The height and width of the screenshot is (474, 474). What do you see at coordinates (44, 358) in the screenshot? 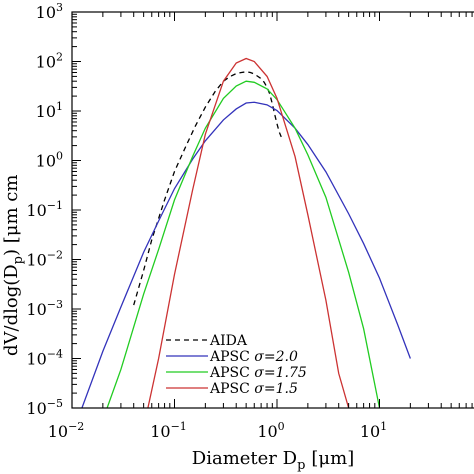
I see `y-tick-label: 10⁻⁴` at bounding box center [44, 358].